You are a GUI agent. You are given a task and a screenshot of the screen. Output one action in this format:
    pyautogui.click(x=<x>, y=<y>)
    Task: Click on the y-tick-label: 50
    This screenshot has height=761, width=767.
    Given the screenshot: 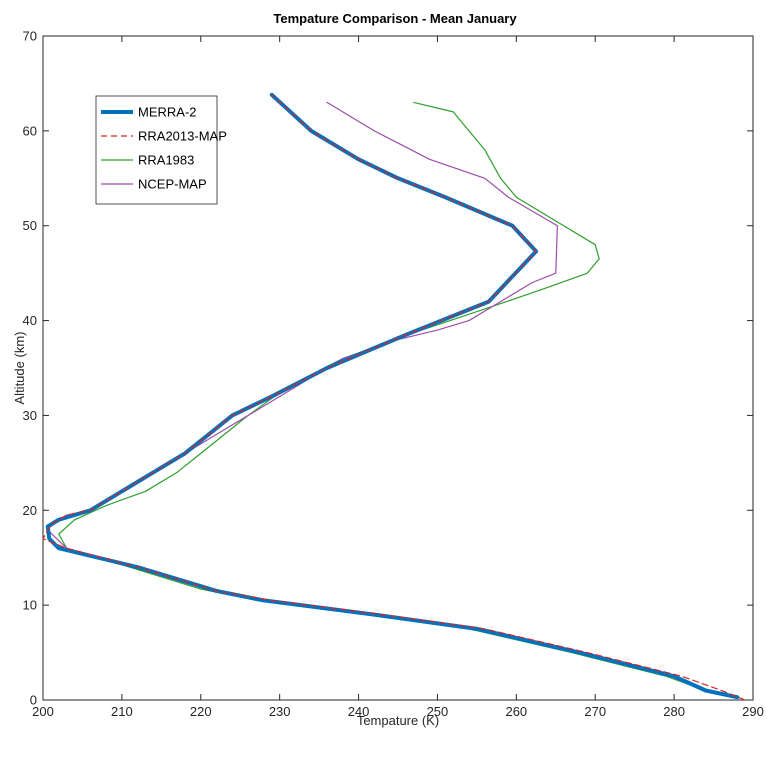 What is the action you would take?
    pyautogui.click(x=30, y=225)
    